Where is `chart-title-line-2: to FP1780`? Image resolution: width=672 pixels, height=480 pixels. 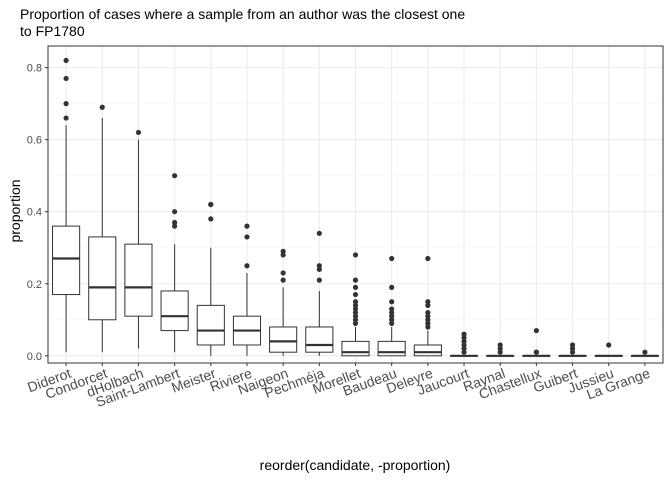 chart-title-line-2: to FP1780 is located at coordinates (52, 31).